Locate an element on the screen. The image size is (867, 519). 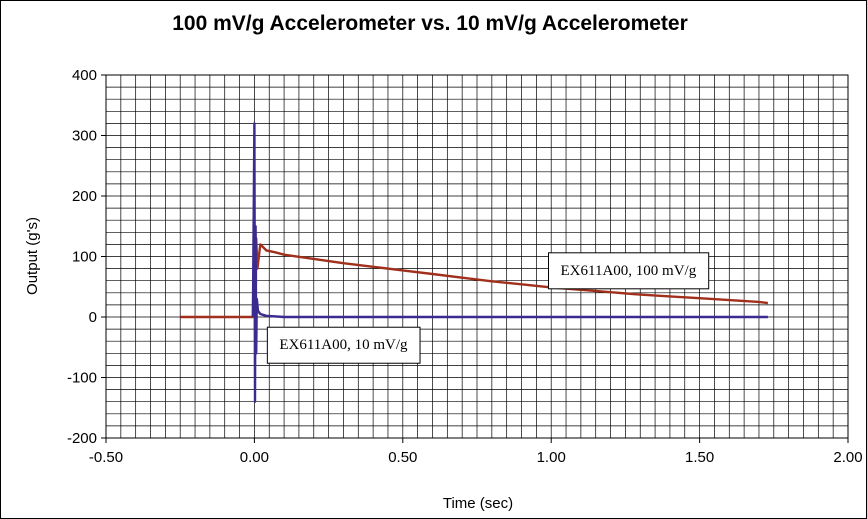
annotation-text: EX611A00, 10 mV/g is located at coordinates (343, 345).